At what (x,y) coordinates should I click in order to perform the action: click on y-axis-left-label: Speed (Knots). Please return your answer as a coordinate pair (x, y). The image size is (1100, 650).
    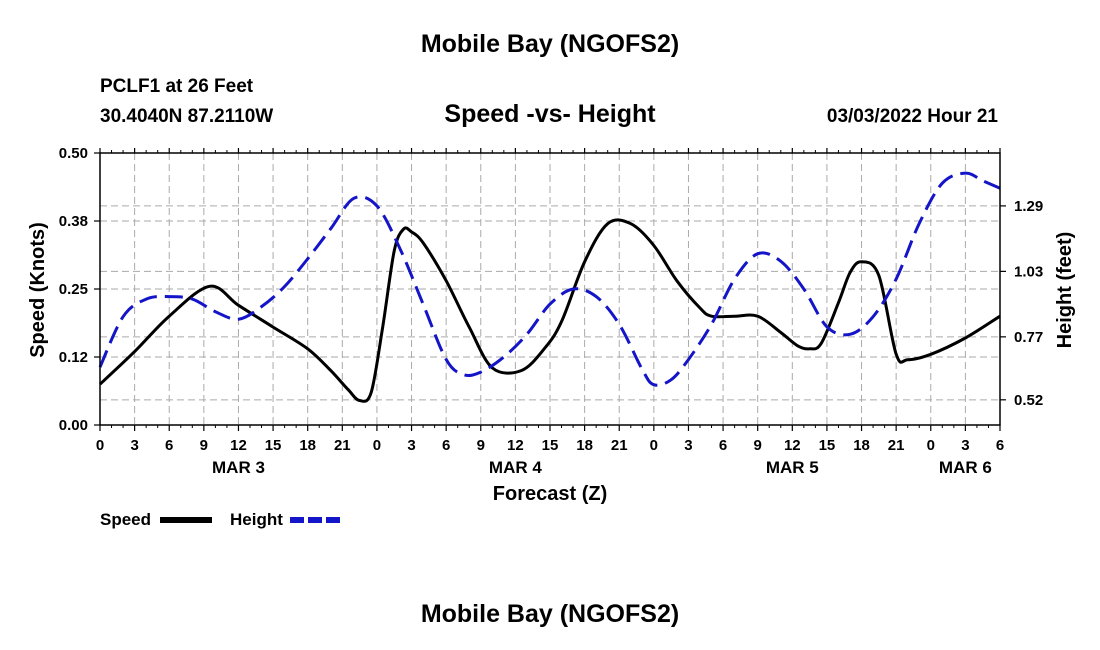
    Looking at the image, I should click on (38, 290).